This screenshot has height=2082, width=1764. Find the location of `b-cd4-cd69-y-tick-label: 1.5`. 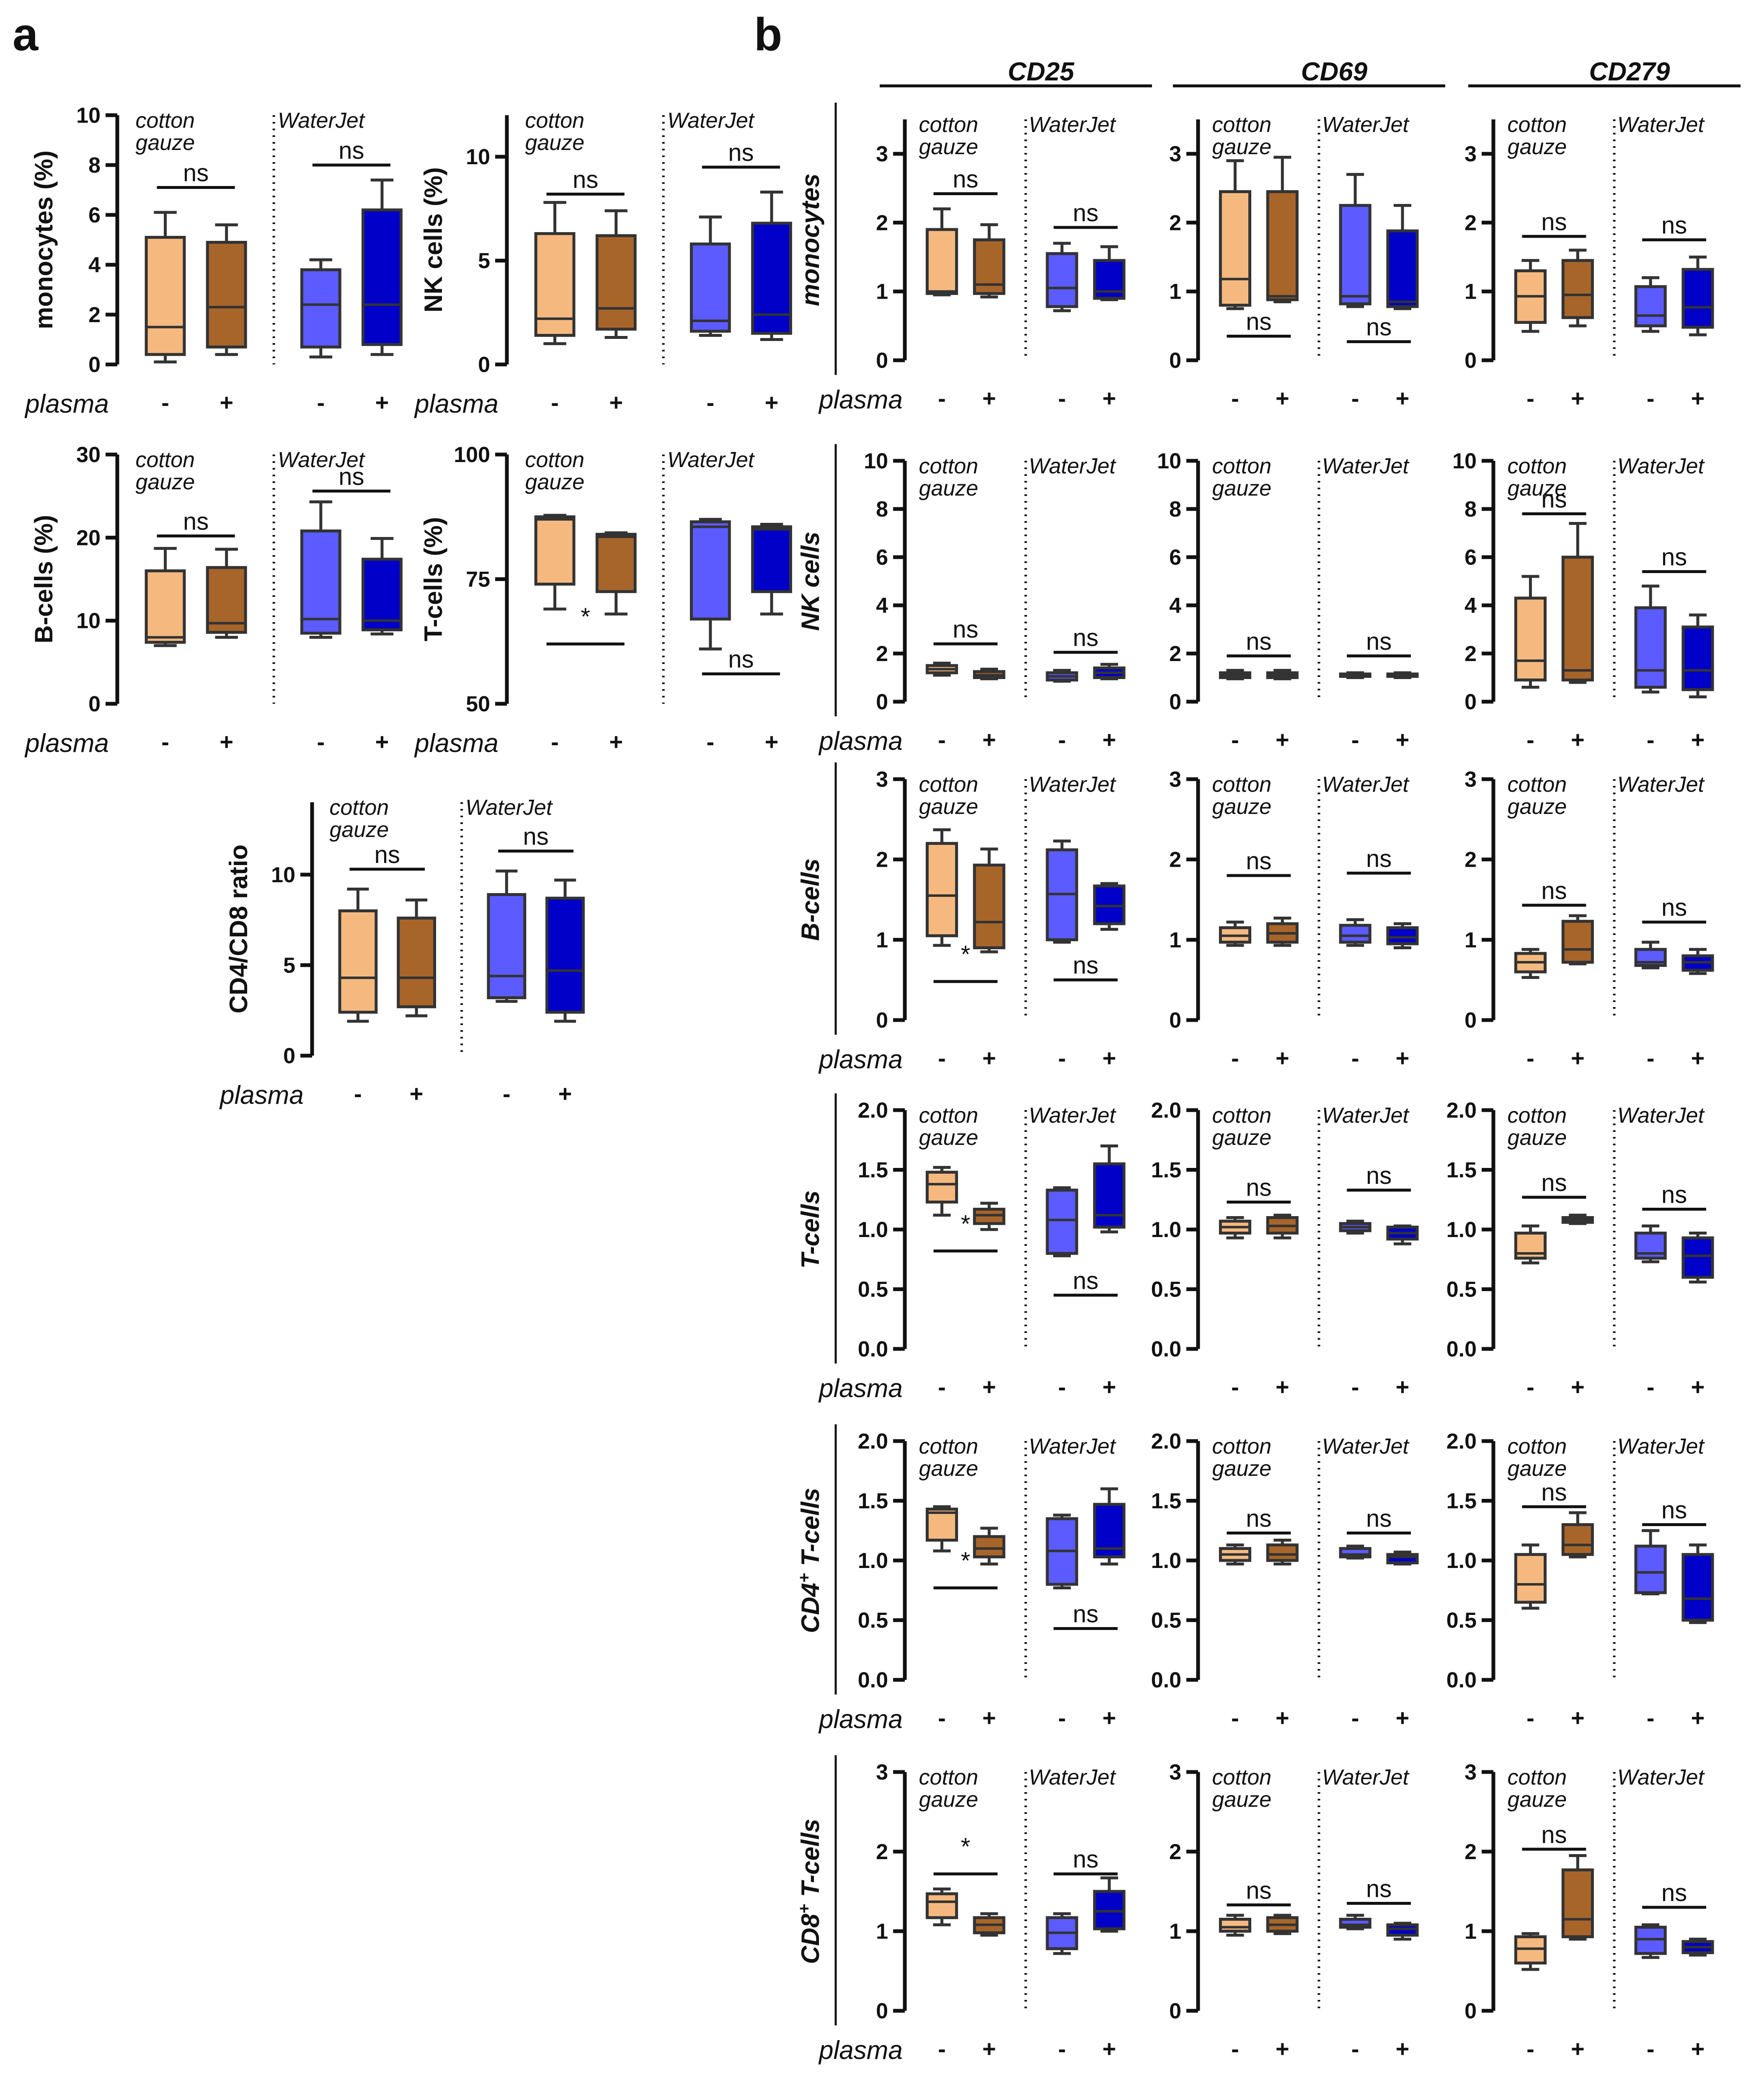

b-cd4-cd69-y-tick-label: 1.5 is located at coordinates (1166, 1501).